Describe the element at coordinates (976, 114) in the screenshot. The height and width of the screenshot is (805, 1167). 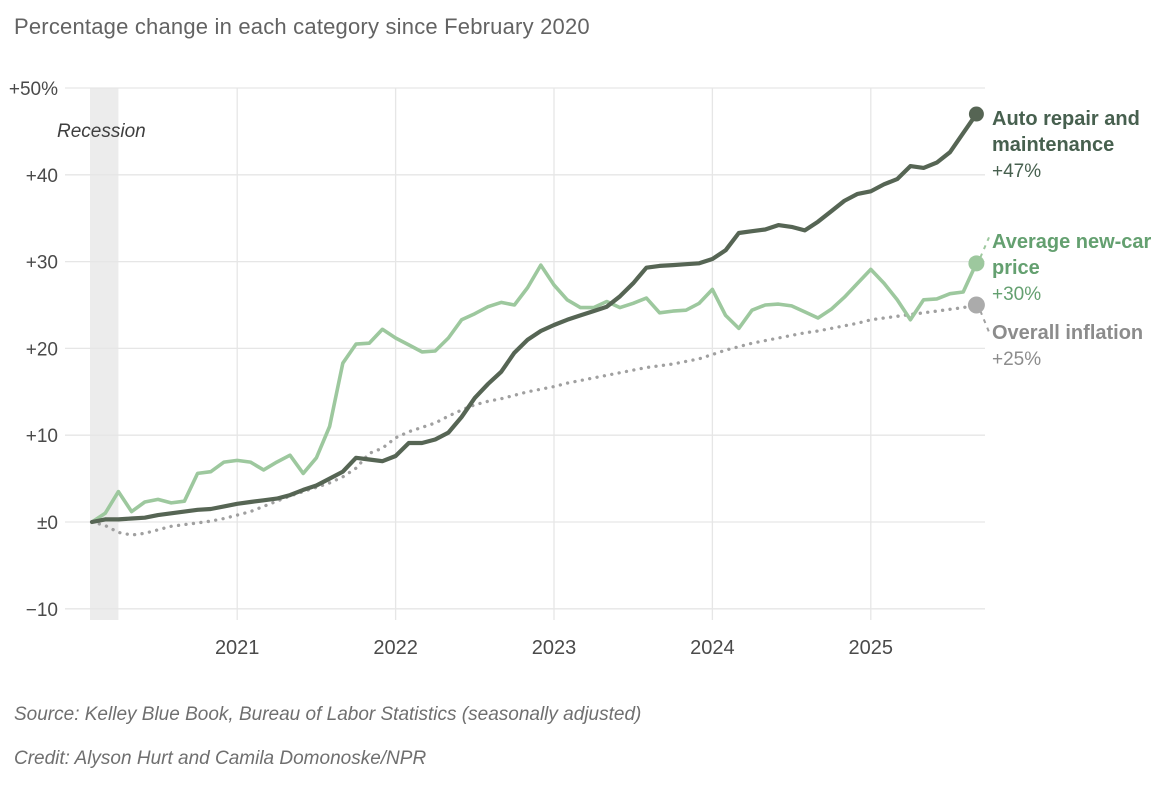
I see `end-dot-auto-repair` at that location.